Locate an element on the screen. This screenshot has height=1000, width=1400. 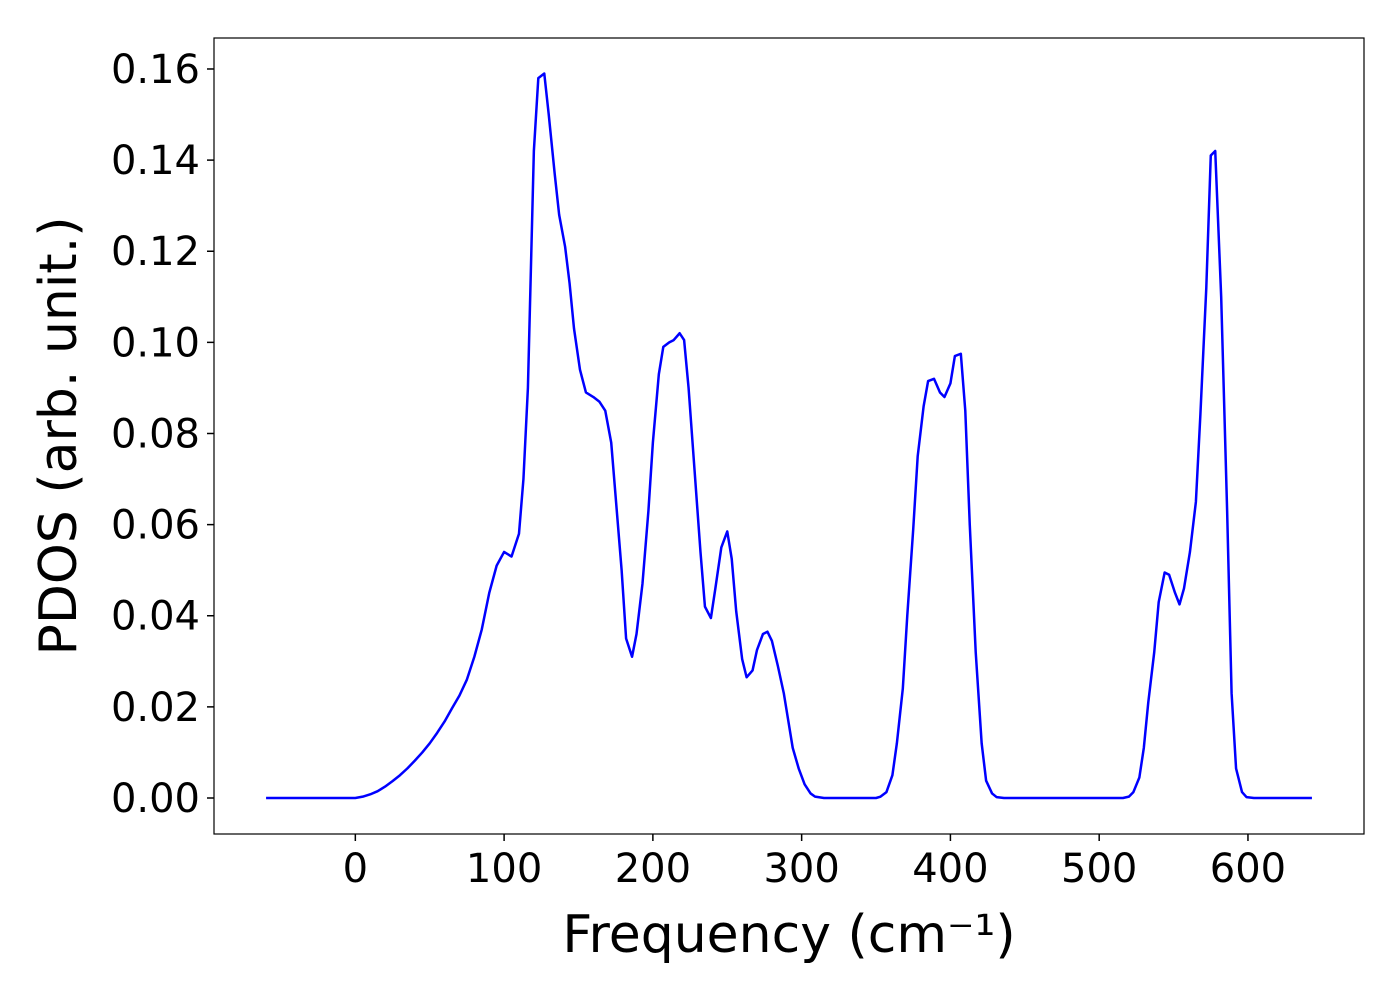
x-axis-label: Frequency (cm⁻¹) is located at coordinates (788, 935).